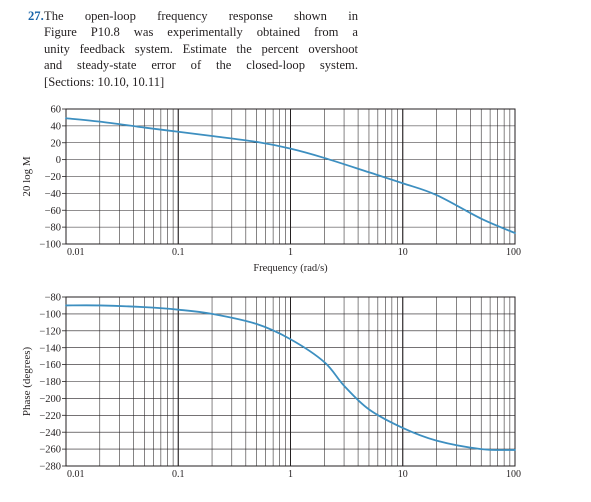 Image resolution: width=591 pixels, height=502 pixels. I want to click on y-tick-label: −280, so click(50, 467).